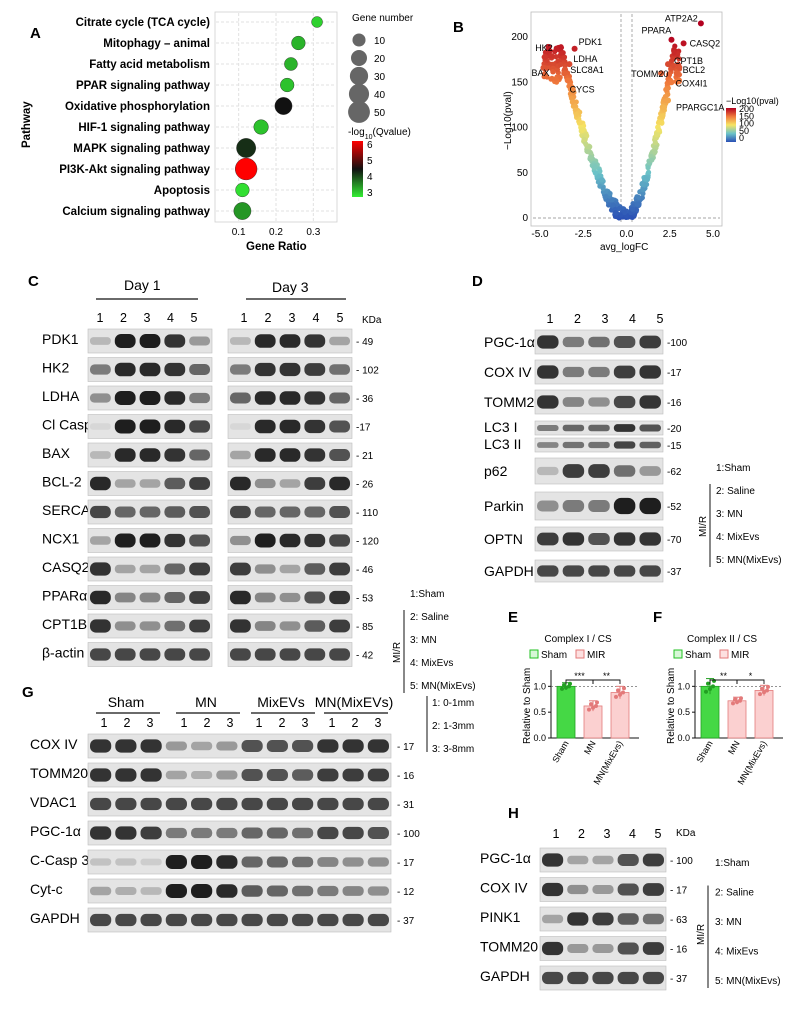 The image size is (798, 1012). What do you see at coordinates (544, 48) in the screenshot?
I see `gene-label-hk2: HK2` at bounding box center [544, 48].